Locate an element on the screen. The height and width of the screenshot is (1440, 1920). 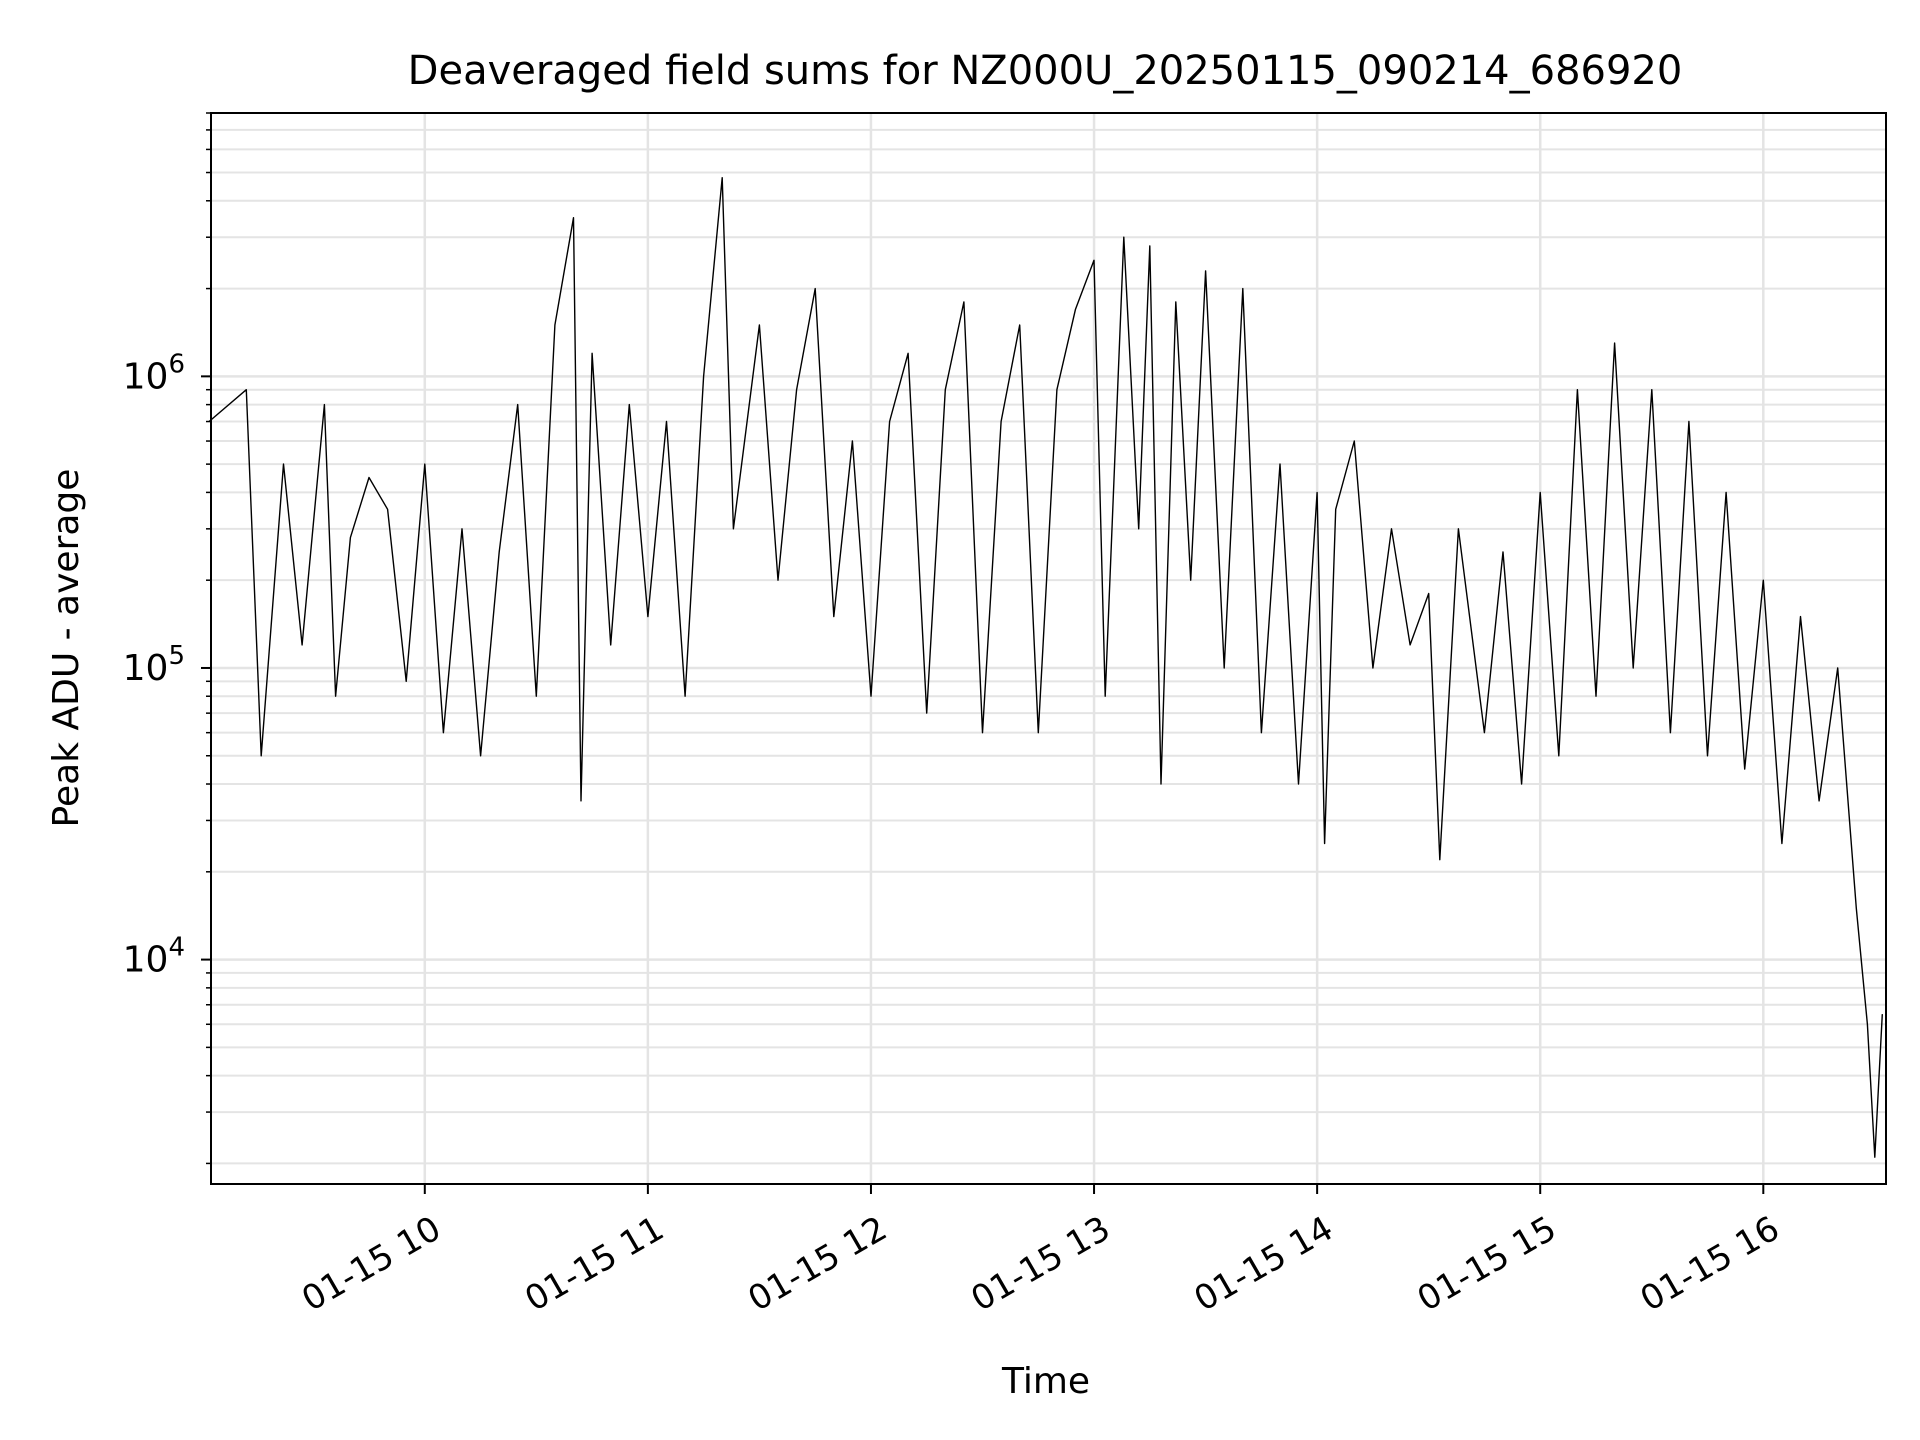
x-axis-label: Time is located at coordinates (1045, 1381).